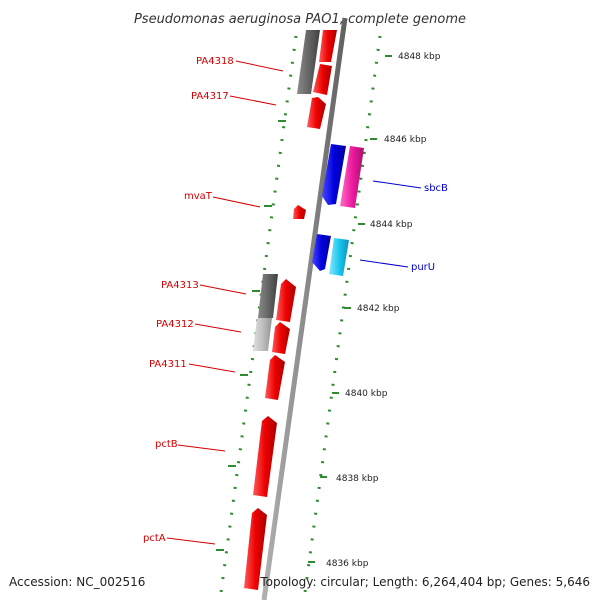 This screenshot has height=600, width=600. What do you see at coordinates (366, 394) in the screenshot?
I see `tick-label: 4840 kbp` at bounding box center [366, 394].